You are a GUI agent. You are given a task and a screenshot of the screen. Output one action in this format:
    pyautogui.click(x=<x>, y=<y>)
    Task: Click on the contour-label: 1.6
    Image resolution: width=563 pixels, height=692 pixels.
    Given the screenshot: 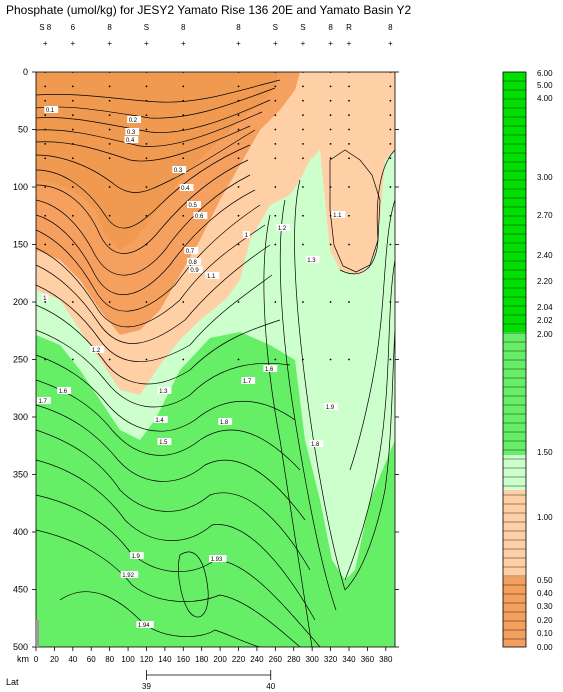 What is the action you would take?
    pyautogui.click(x=63, y=392)
    